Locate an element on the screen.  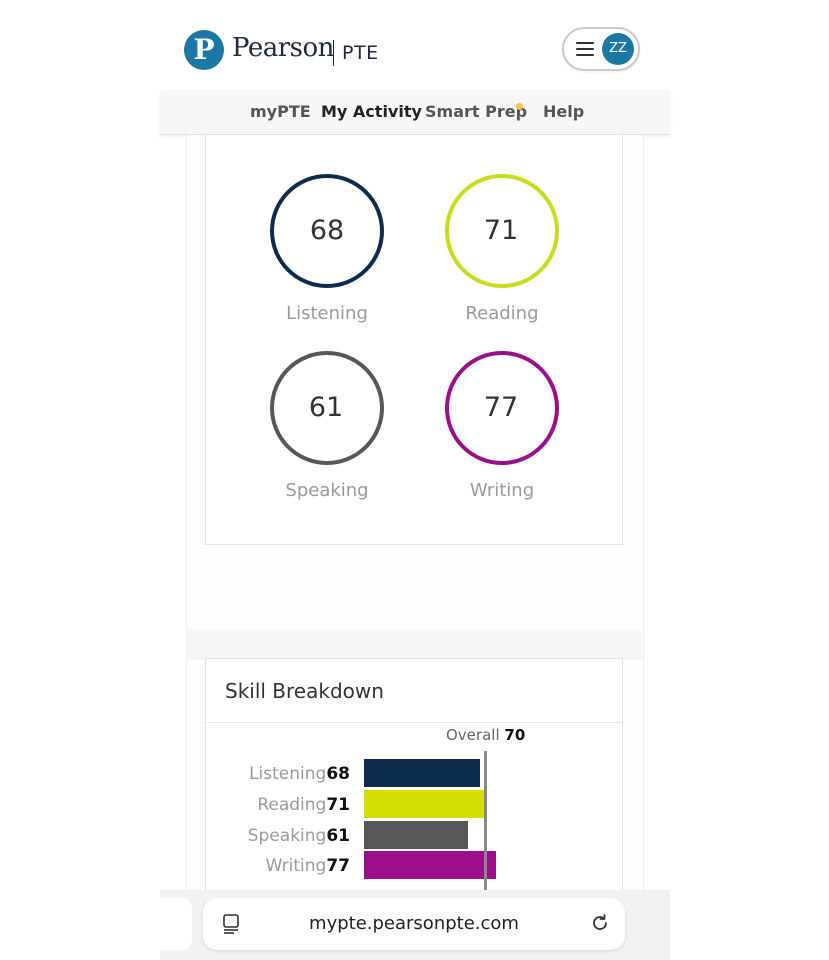
listening-score-ring is located at coordinates (333, 237).